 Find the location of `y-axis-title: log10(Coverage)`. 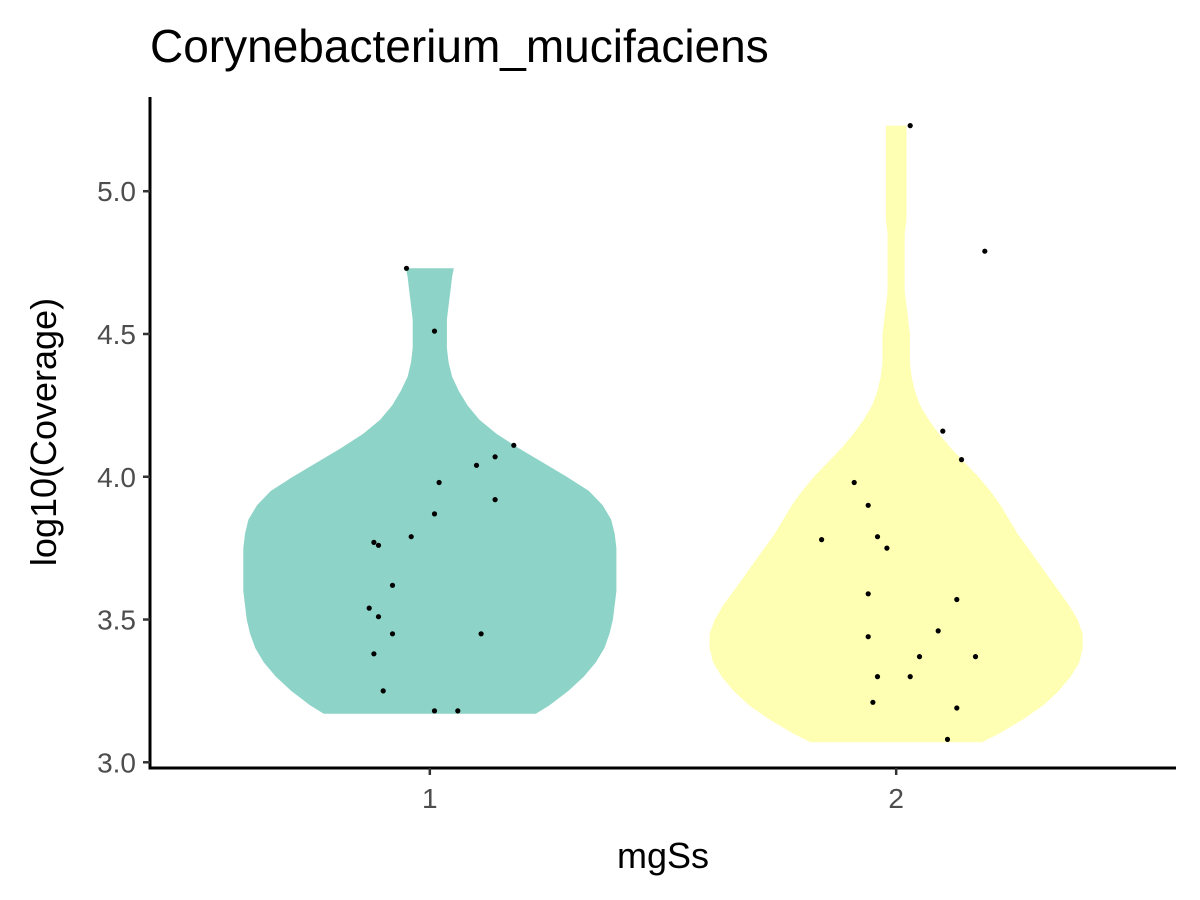

y-axis-title: log10(Coverage) is located at coordinates (43, 432).